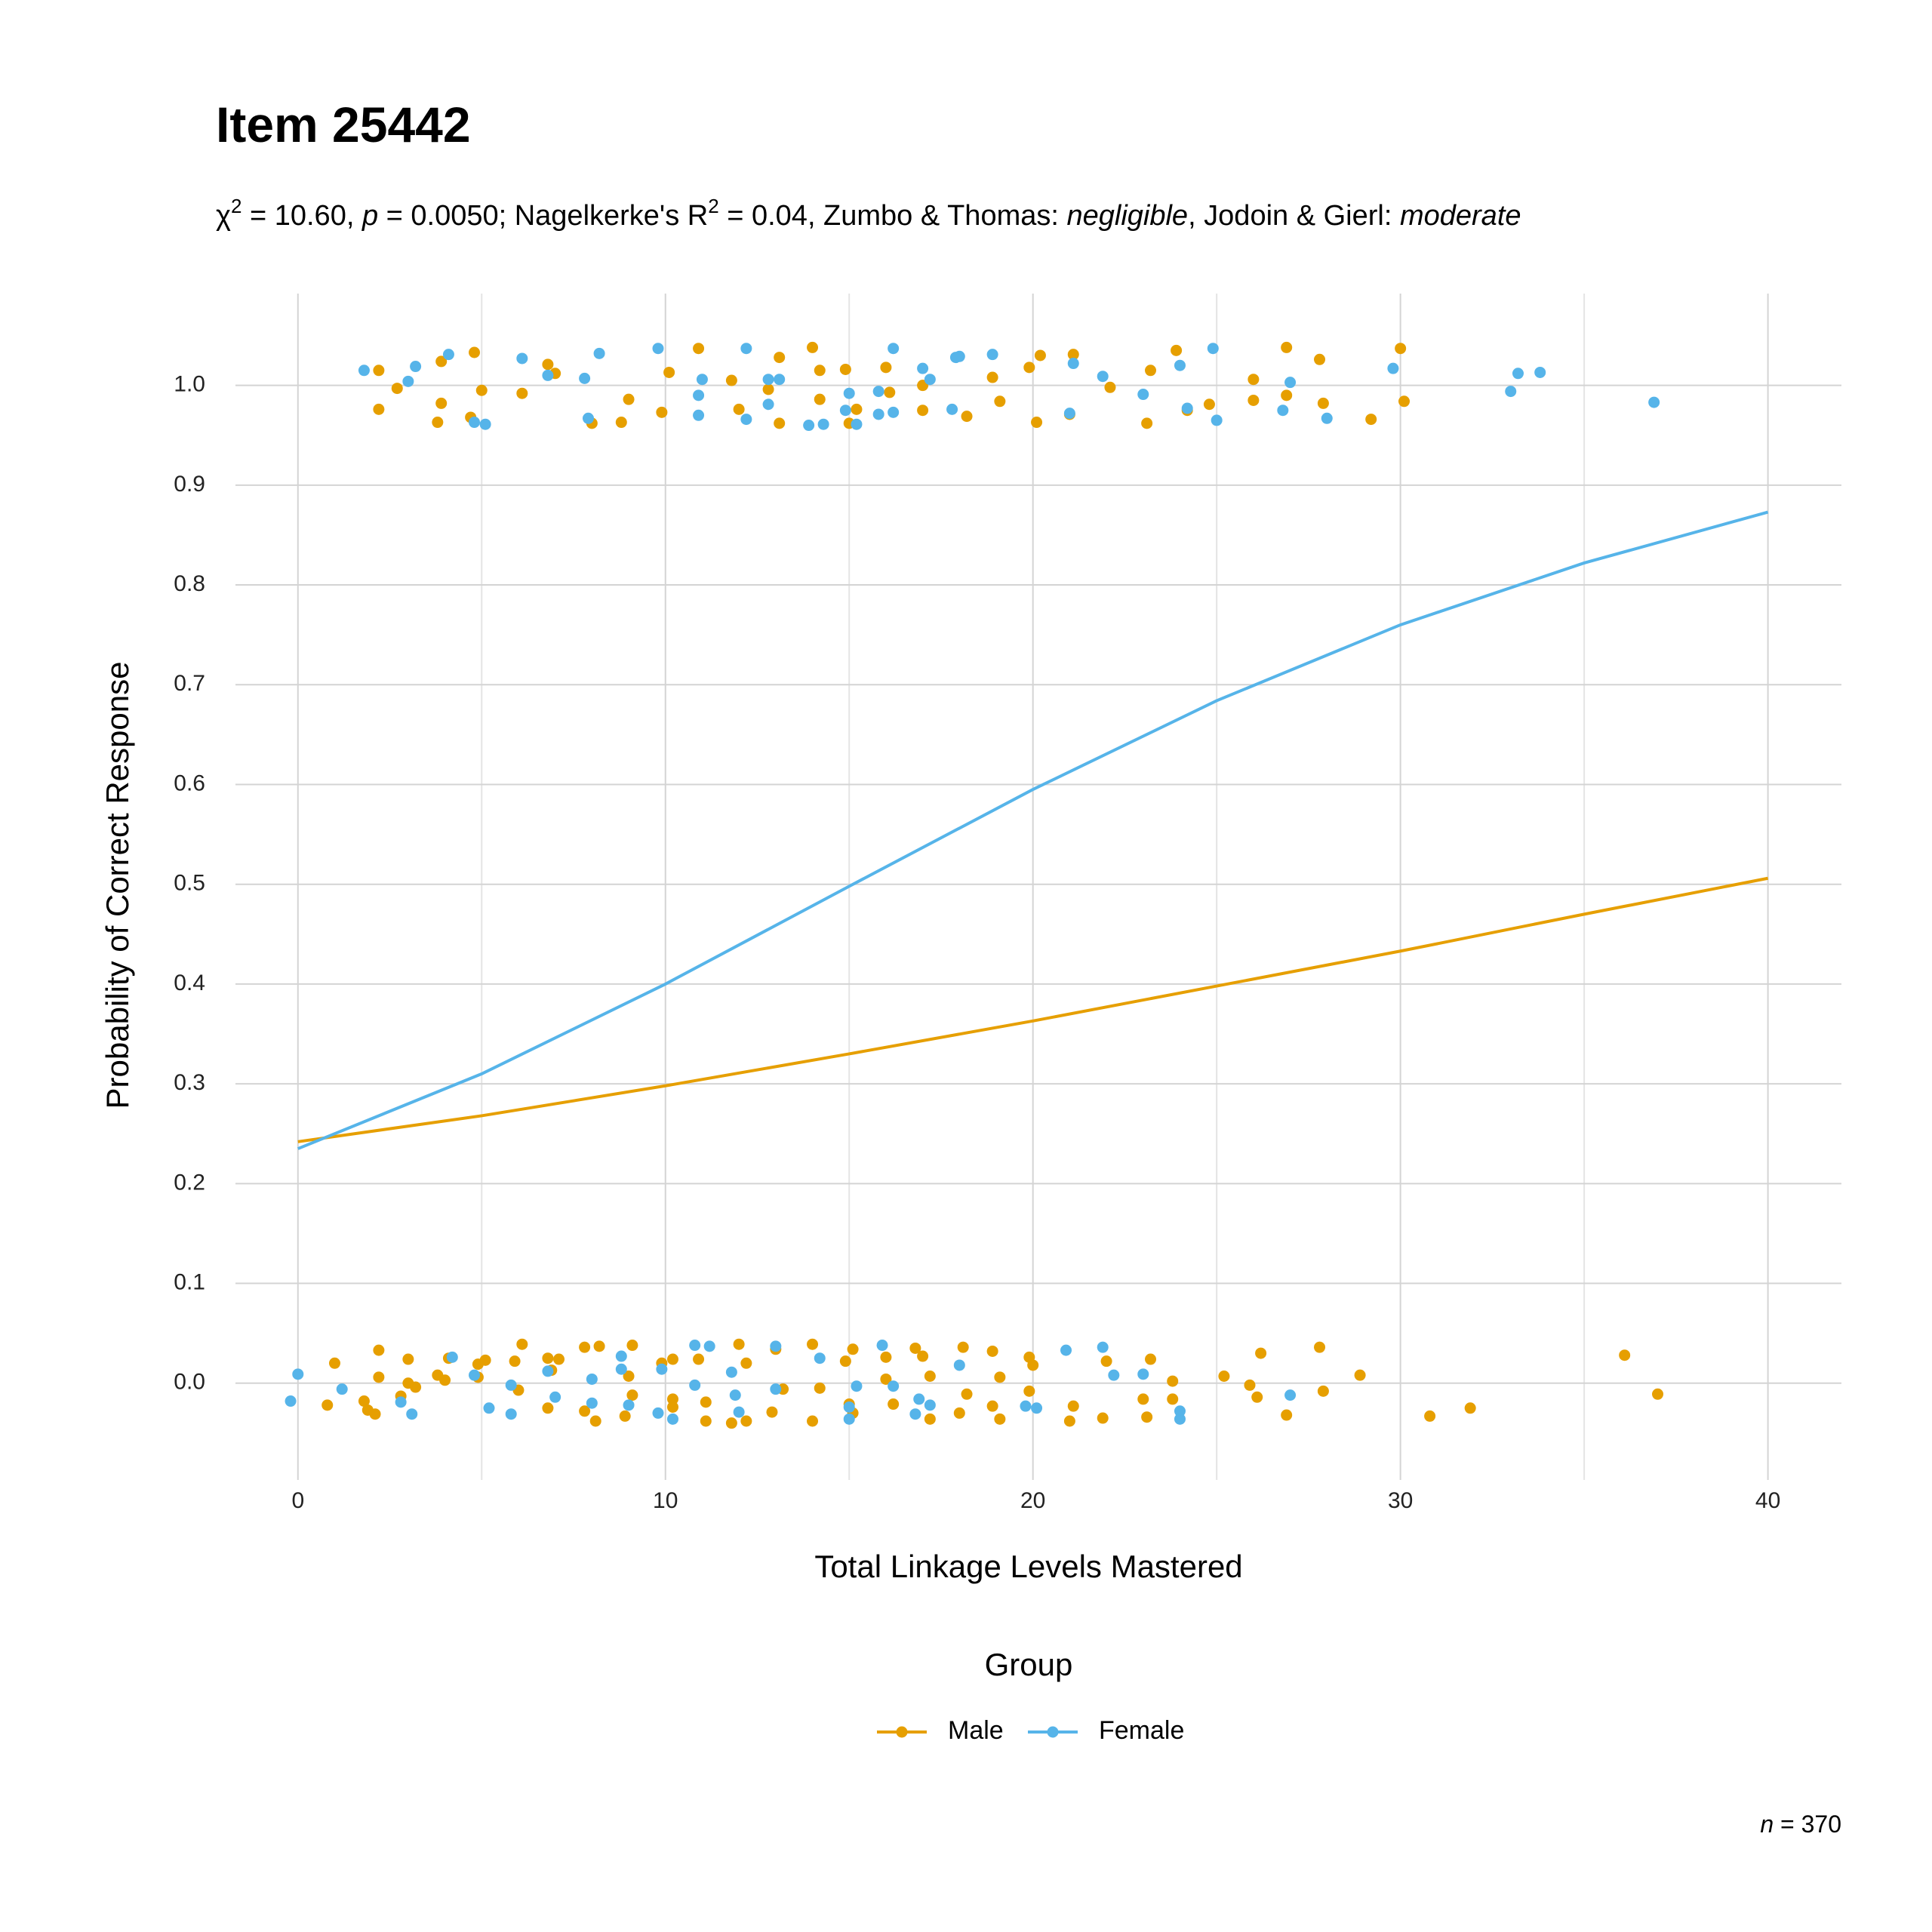 The height and width of the screenshot is (1932, 1932). I want to click on x-tick-label: 20, so click(1032, 1500).